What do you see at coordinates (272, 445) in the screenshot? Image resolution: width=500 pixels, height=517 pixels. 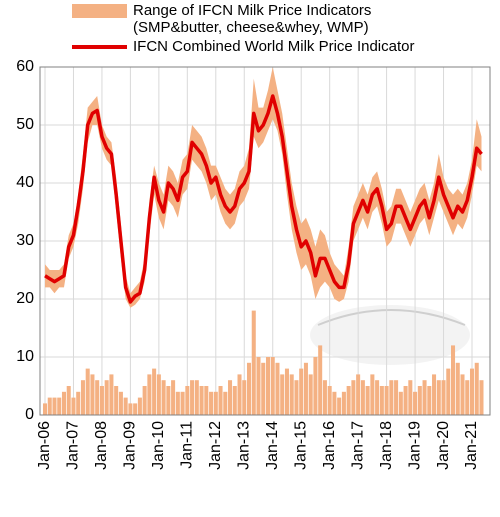 I see `x-tick-label: Jan-14` at bounding box center [272, 445].